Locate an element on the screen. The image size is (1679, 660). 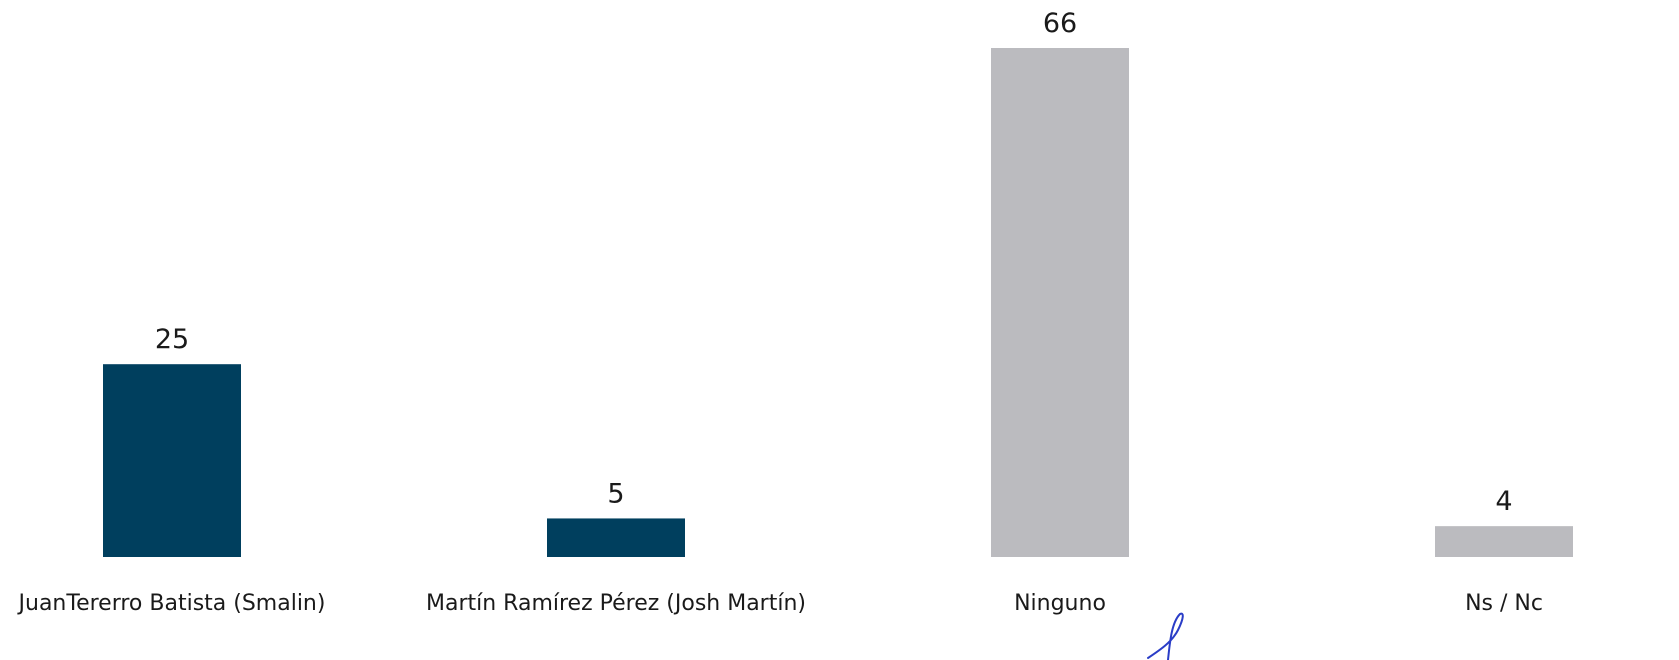
value-label-4: 4 is located at coordinates (1503, 501).